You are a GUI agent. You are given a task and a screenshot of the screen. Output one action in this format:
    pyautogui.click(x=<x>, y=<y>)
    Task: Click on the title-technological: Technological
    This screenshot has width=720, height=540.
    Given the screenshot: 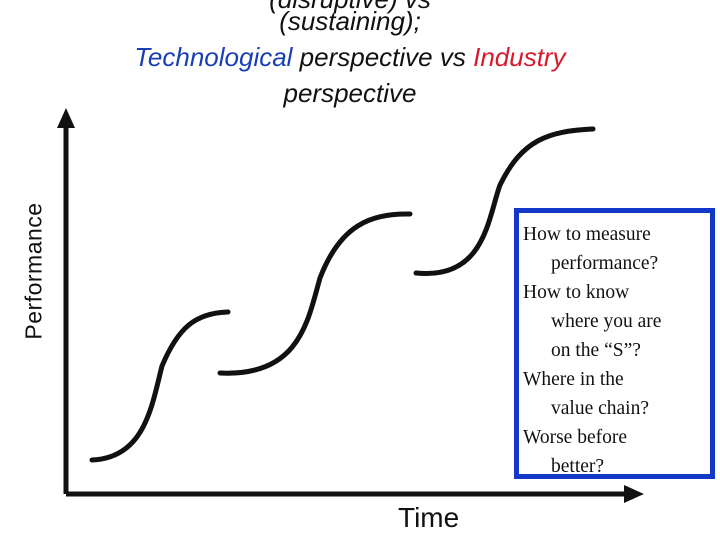 What is the action you would take?
    pyautogui.click(x=213, y=57)
    